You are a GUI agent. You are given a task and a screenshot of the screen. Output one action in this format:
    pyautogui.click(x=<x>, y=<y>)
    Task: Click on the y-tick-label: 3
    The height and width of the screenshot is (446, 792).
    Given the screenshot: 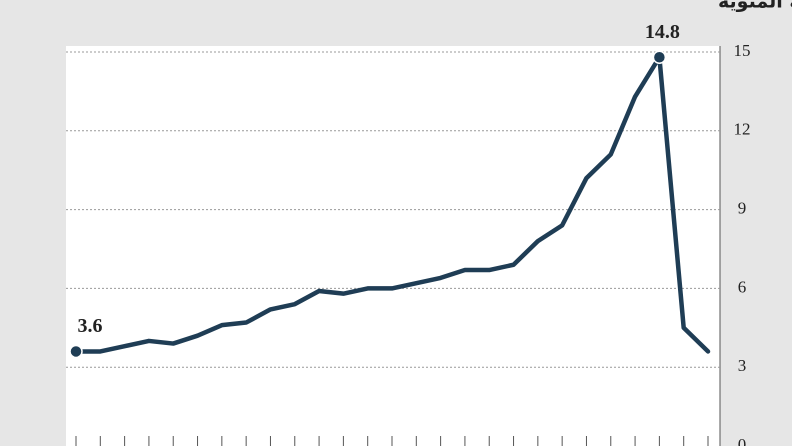 What is the action you would take?
    pyautogui.click(x=742, y=365)
    